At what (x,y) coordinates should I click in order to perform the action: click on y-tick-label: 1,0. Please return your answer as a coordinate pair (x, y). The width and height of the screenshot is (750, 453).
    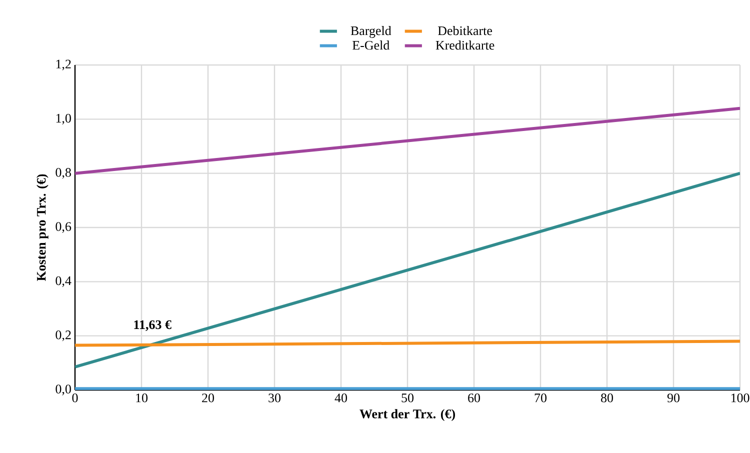
    Looking at the image, I should click on (63, 119).